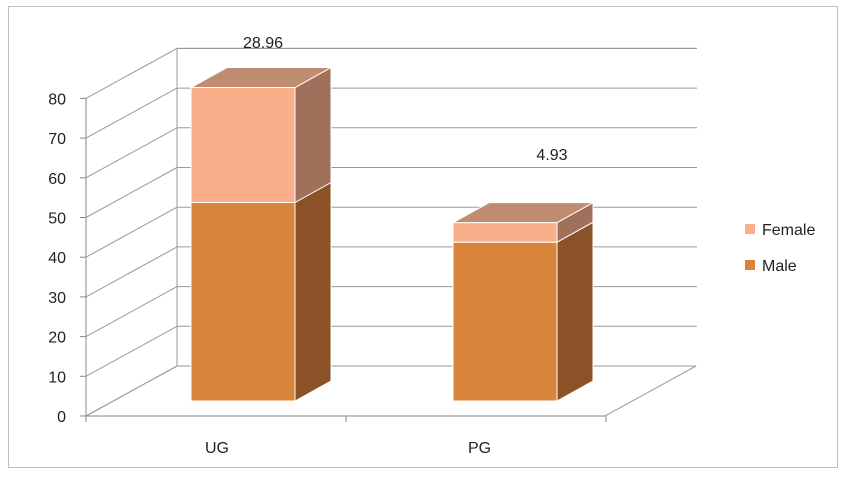  Describe the element at coordinates (313, 135) in the screenshot. I see `bar-segment-female-ug-side` at that location.